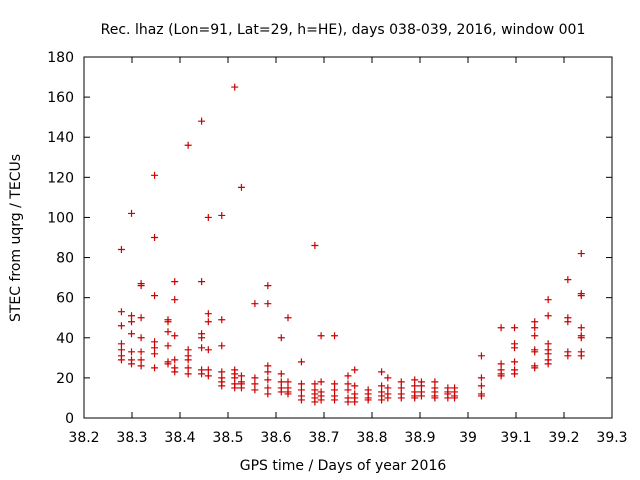 Image resolution: width=640 pixels, height=480 pixels. I want to click on x-axis-label: GPS time / Days of year 2016, so click(343, 466).